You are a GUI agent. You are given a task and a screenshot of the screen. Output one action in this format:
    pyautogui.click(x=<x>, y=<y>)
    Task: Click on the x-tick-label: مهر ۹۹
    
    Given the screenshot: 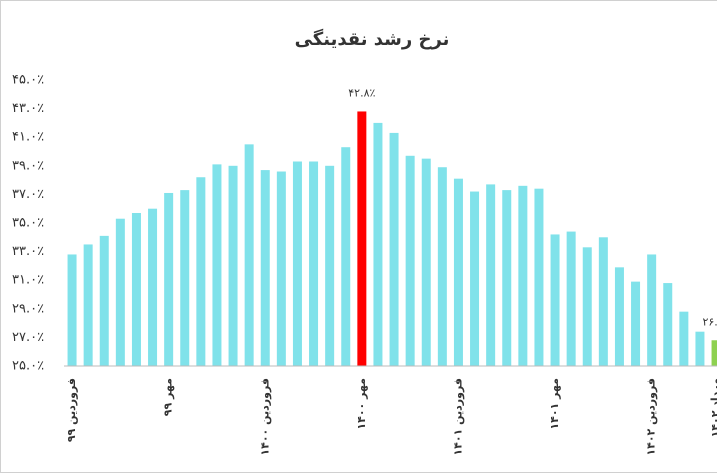 What is the action you would take?
    pyautogui.click(x=168, y=397)
    